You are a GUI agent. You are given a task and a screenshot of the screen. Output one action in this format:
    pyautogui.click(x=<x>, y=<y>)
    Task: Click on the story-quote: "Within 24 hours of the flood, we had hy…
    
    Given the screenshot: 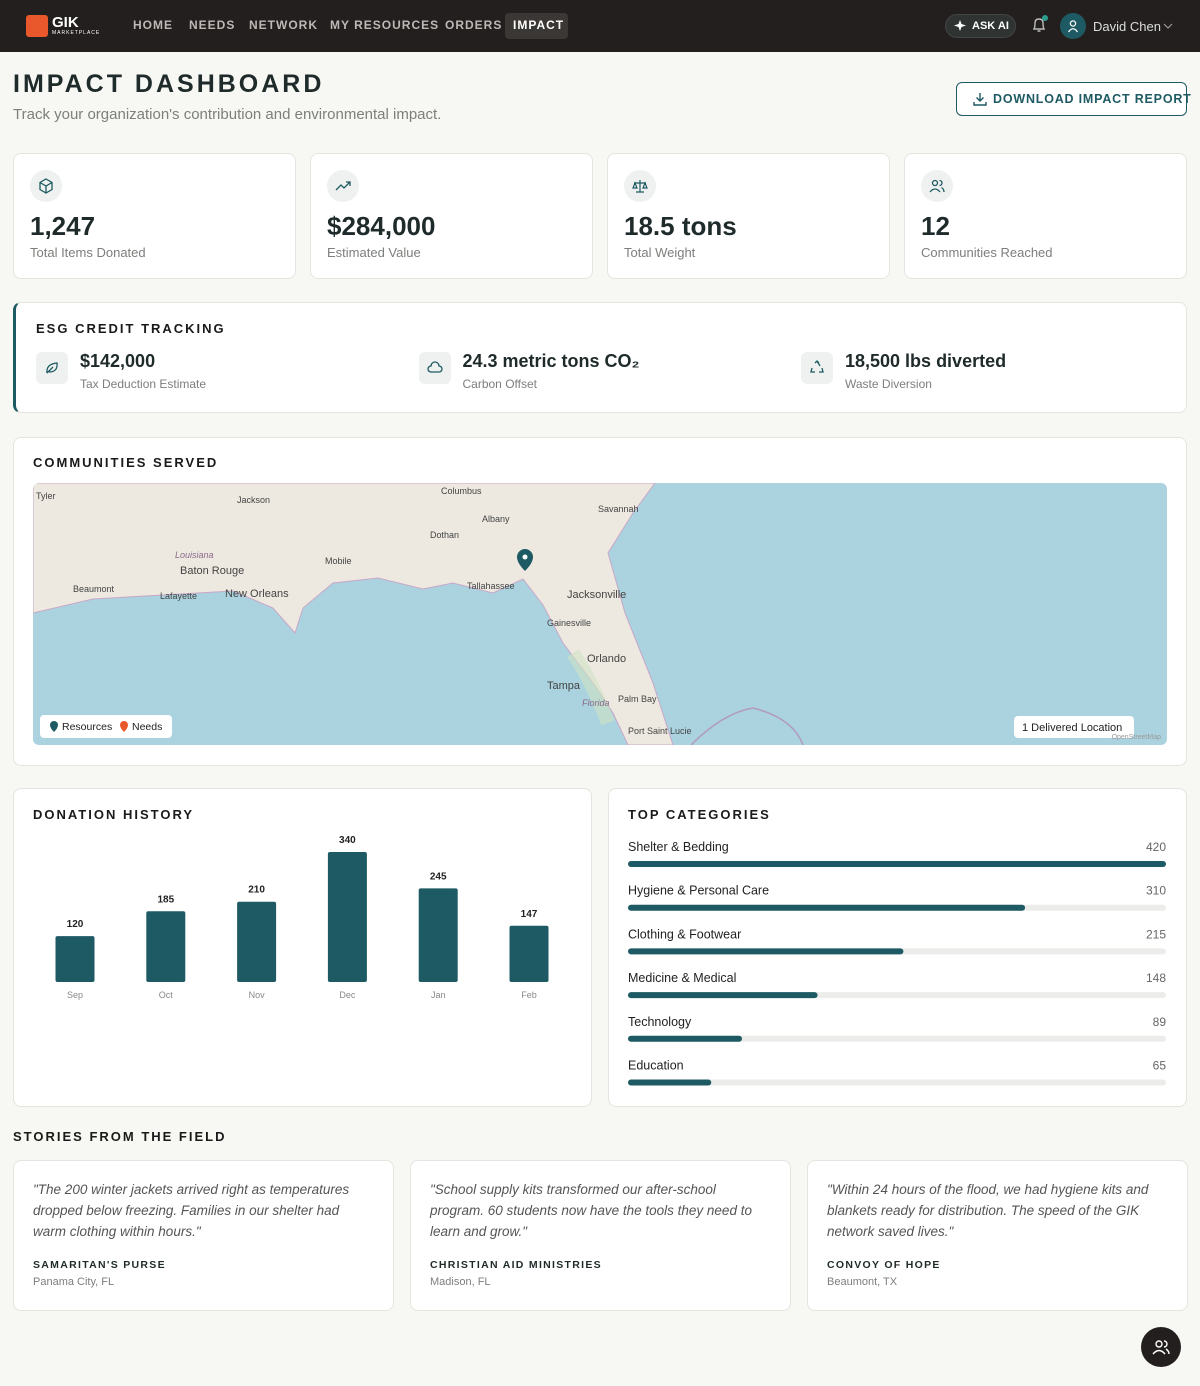 What is the action you would take?
    pyautogui.click(x=988, y=1210)
    